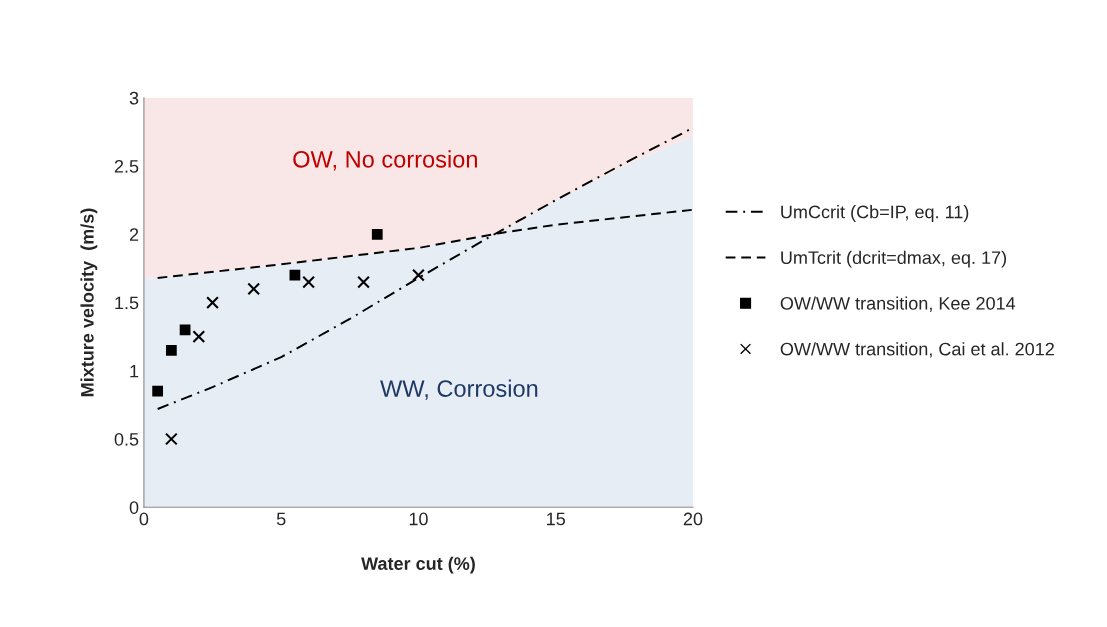 The image size is (1107, 627). I want to click on legend-label: OW/WW transition, Kee 2014, so click(898, 304).